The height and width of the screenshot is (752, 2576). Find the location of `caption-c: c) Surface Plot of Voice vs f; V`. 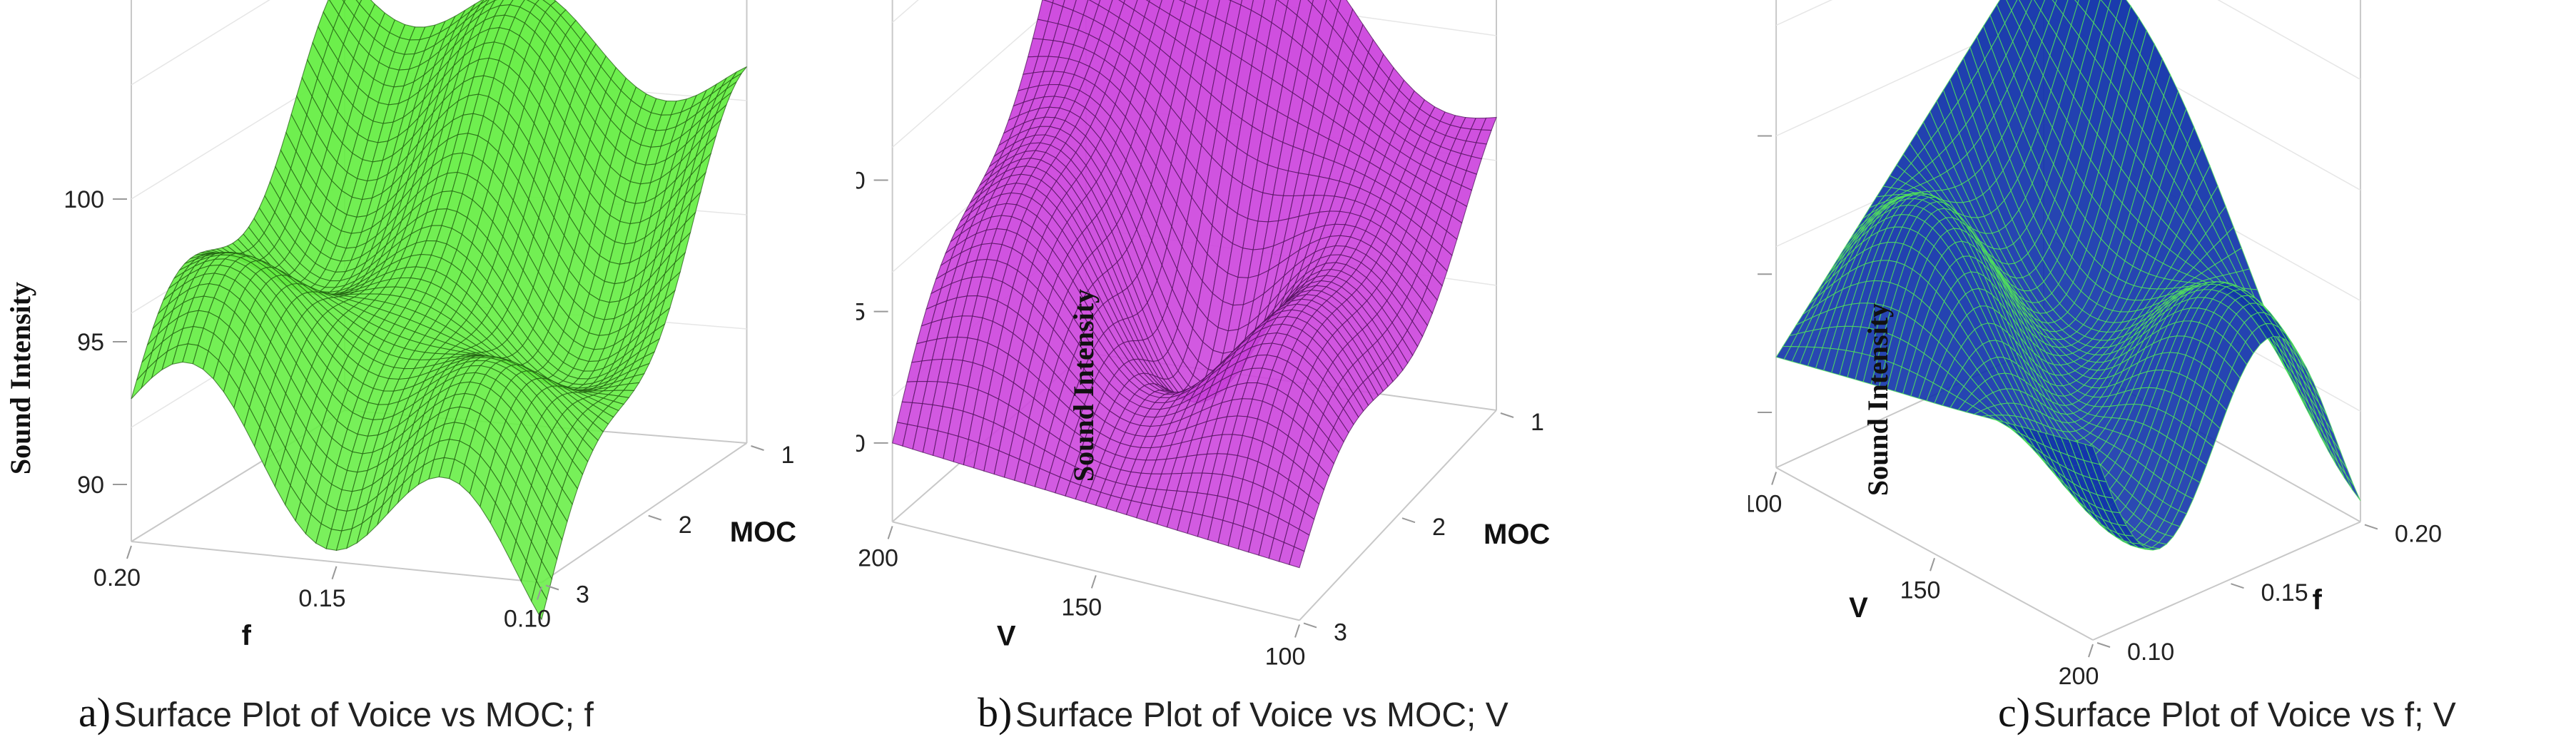

caption-c: c) Surface Plot of Voice vs f; V is located at coordinates (2227, 713).